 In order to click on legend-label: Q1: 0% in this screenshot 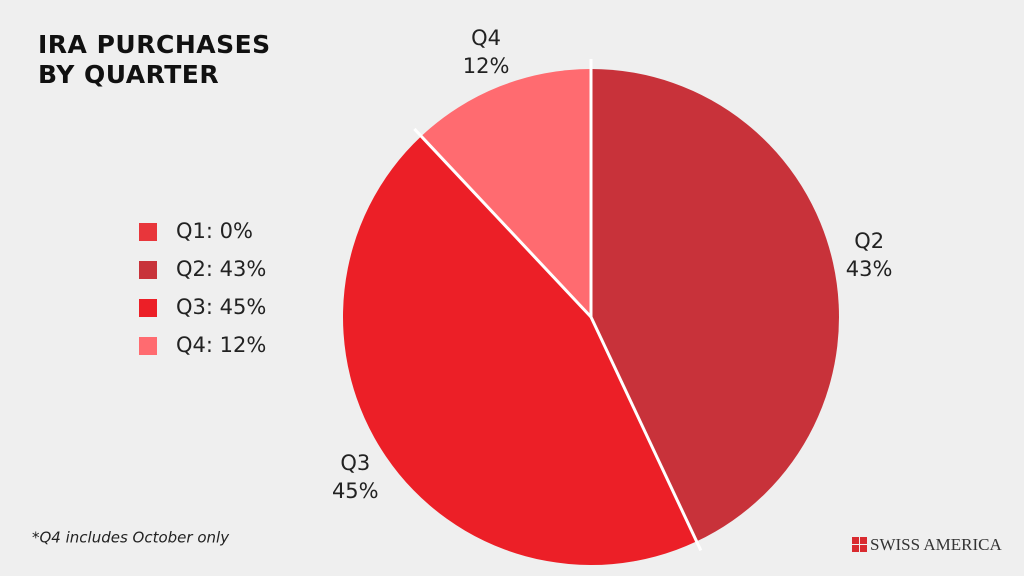, I will do `click(214, 231)`.